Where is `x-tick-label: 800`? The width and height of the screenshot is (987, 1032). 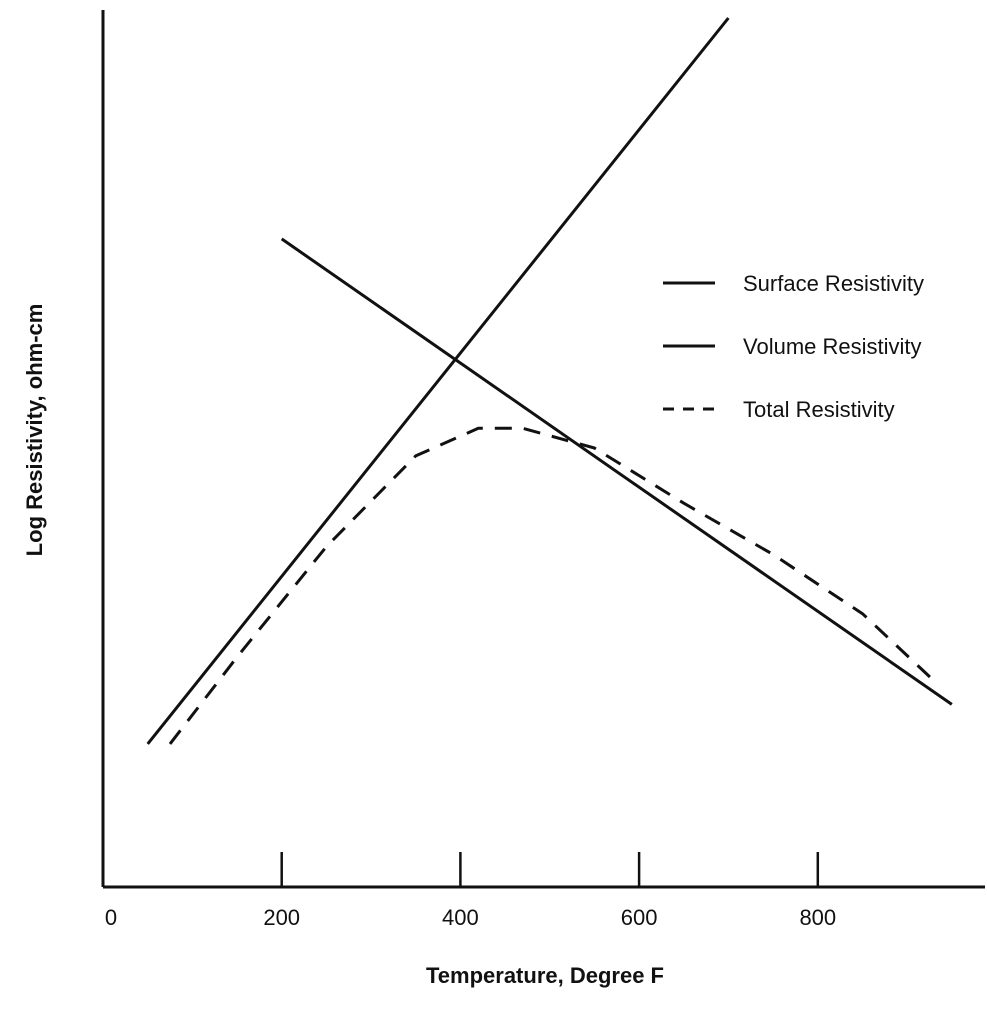
x-tick-label: 800 is located at coordinates (817, 917).